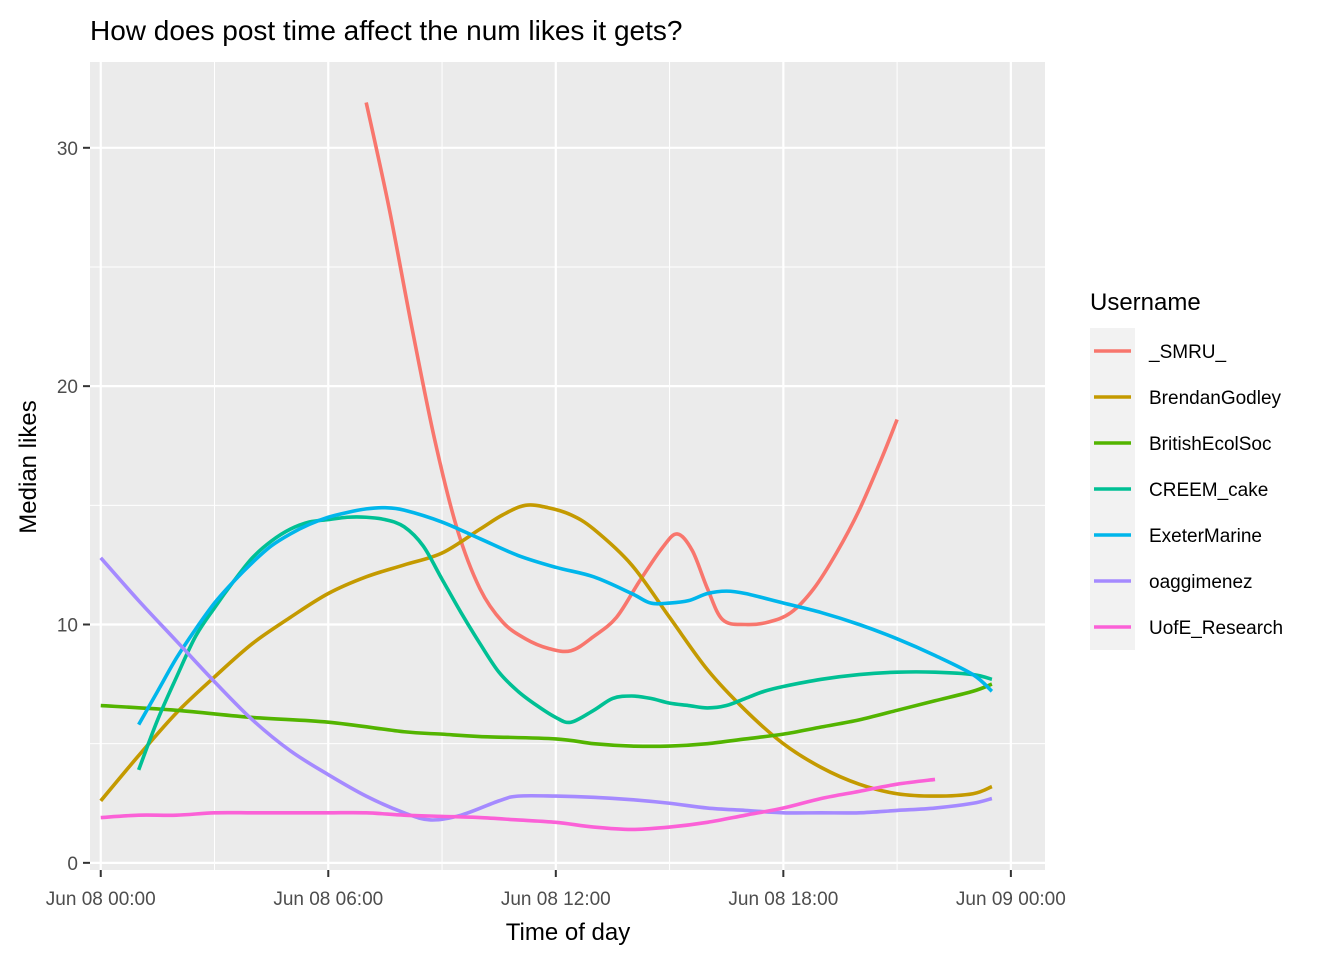 Image resolution: width=1344 pixels, height=960 pixels. I want to click on legend-label-exetermarine: ExeterMarine, so click(1205, 536).